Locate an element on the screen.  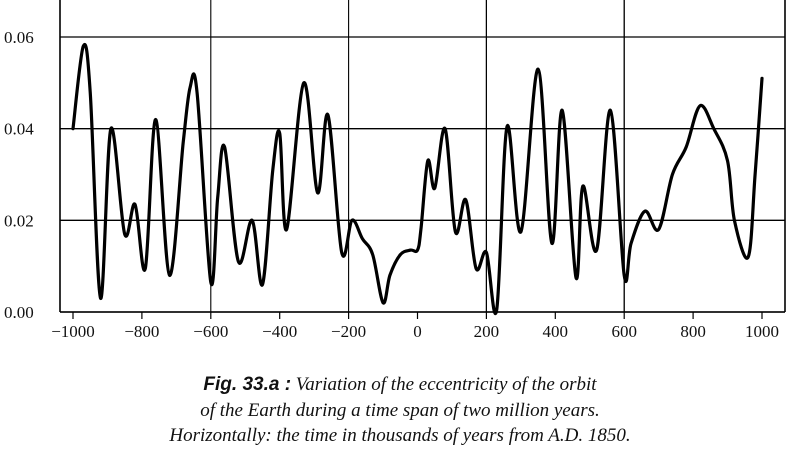
x-tick-label: −400 is located at coordinates (279, 331).